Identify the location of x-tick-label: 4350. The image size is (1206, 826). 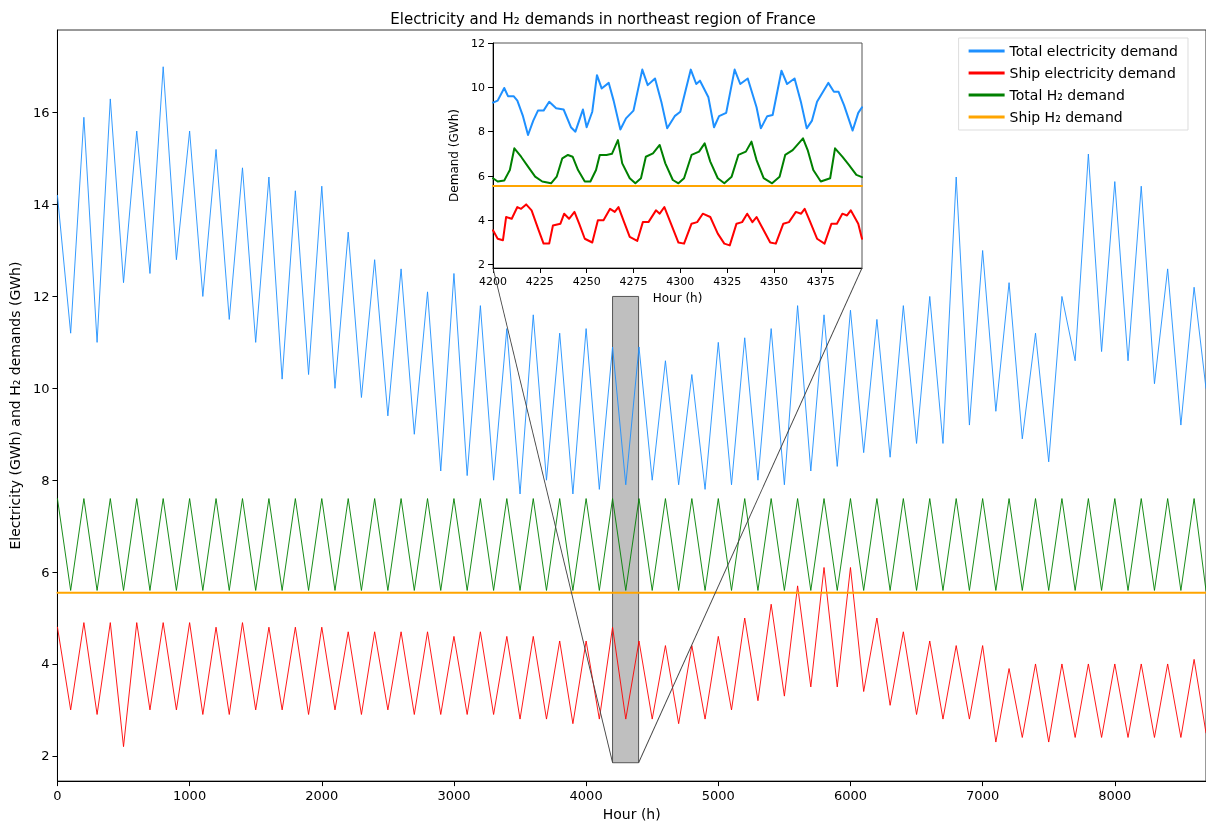
(773, 281).